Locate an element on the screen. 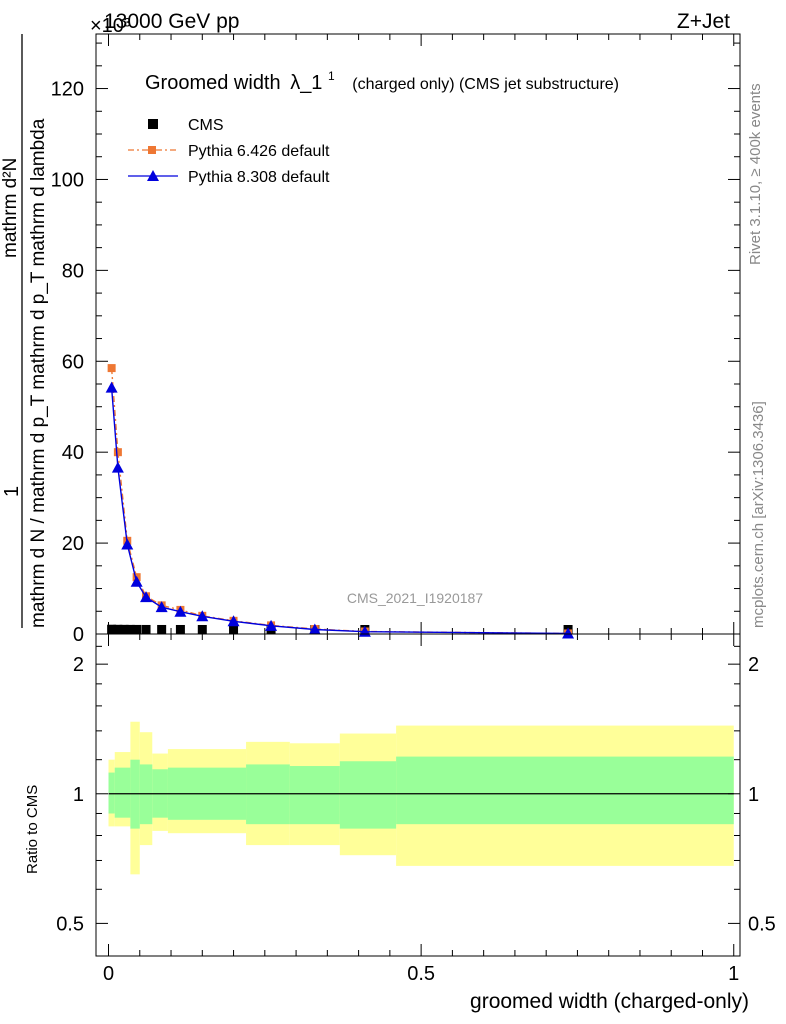  title-lambda: λ_1 is located at coordinates (306, 83).